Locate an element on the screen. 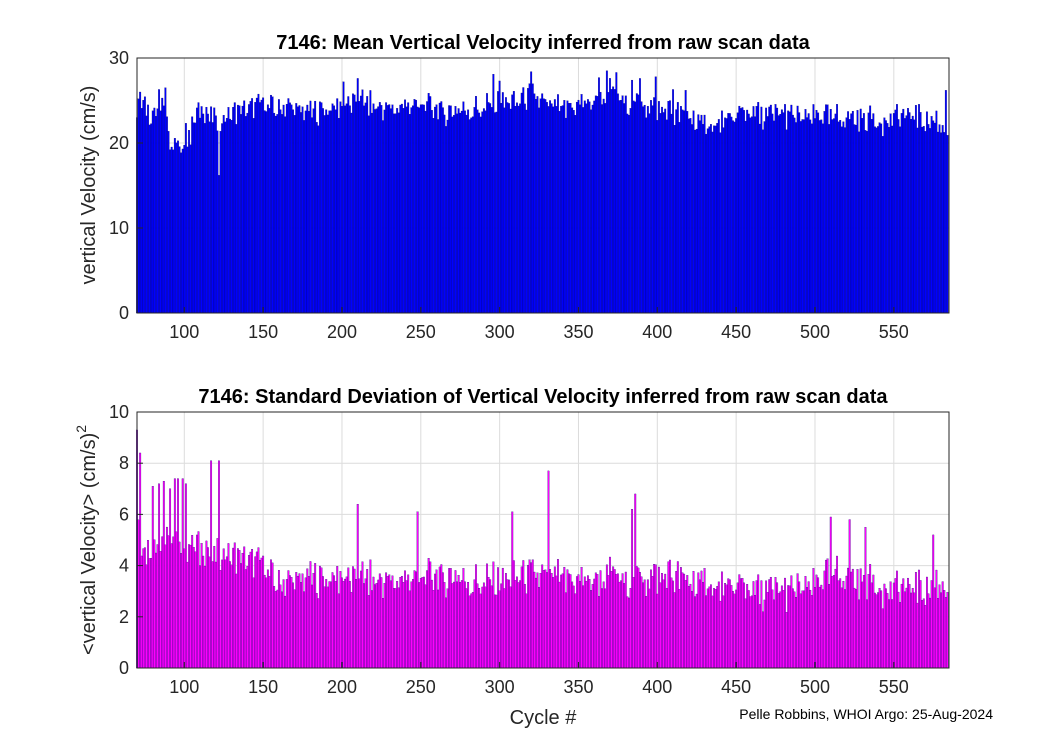 Image resolution: width=1050 pixels, height=750 pixels. std-velocity-y-tick-10: 10 is located at coordinates (119, 412).